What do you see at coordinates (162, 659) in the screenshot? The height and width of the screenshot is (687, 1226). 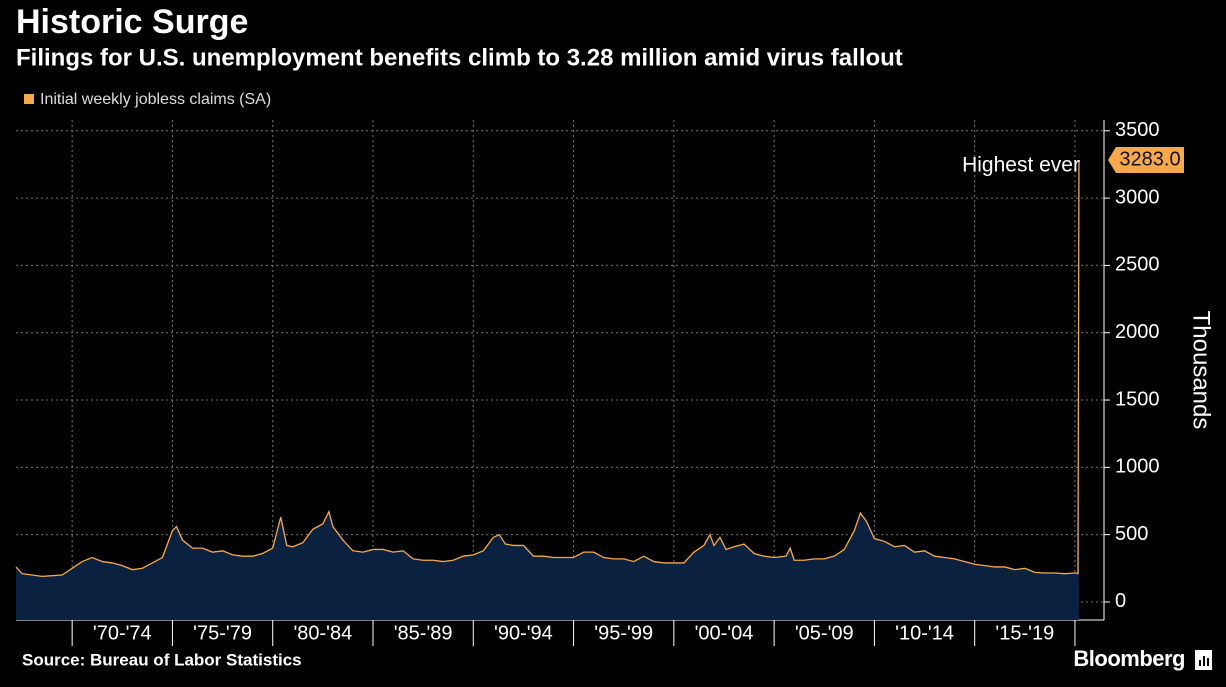 I see `source: Source: Bureau of Labor Statistics` at bounding box center [162, 659].